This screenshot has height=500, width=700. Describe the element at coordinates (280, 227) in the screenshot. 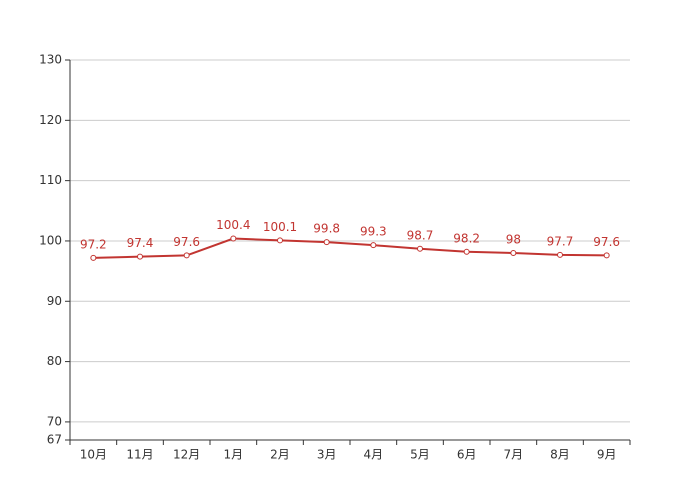

I see `value-label: 100.1` at that location.